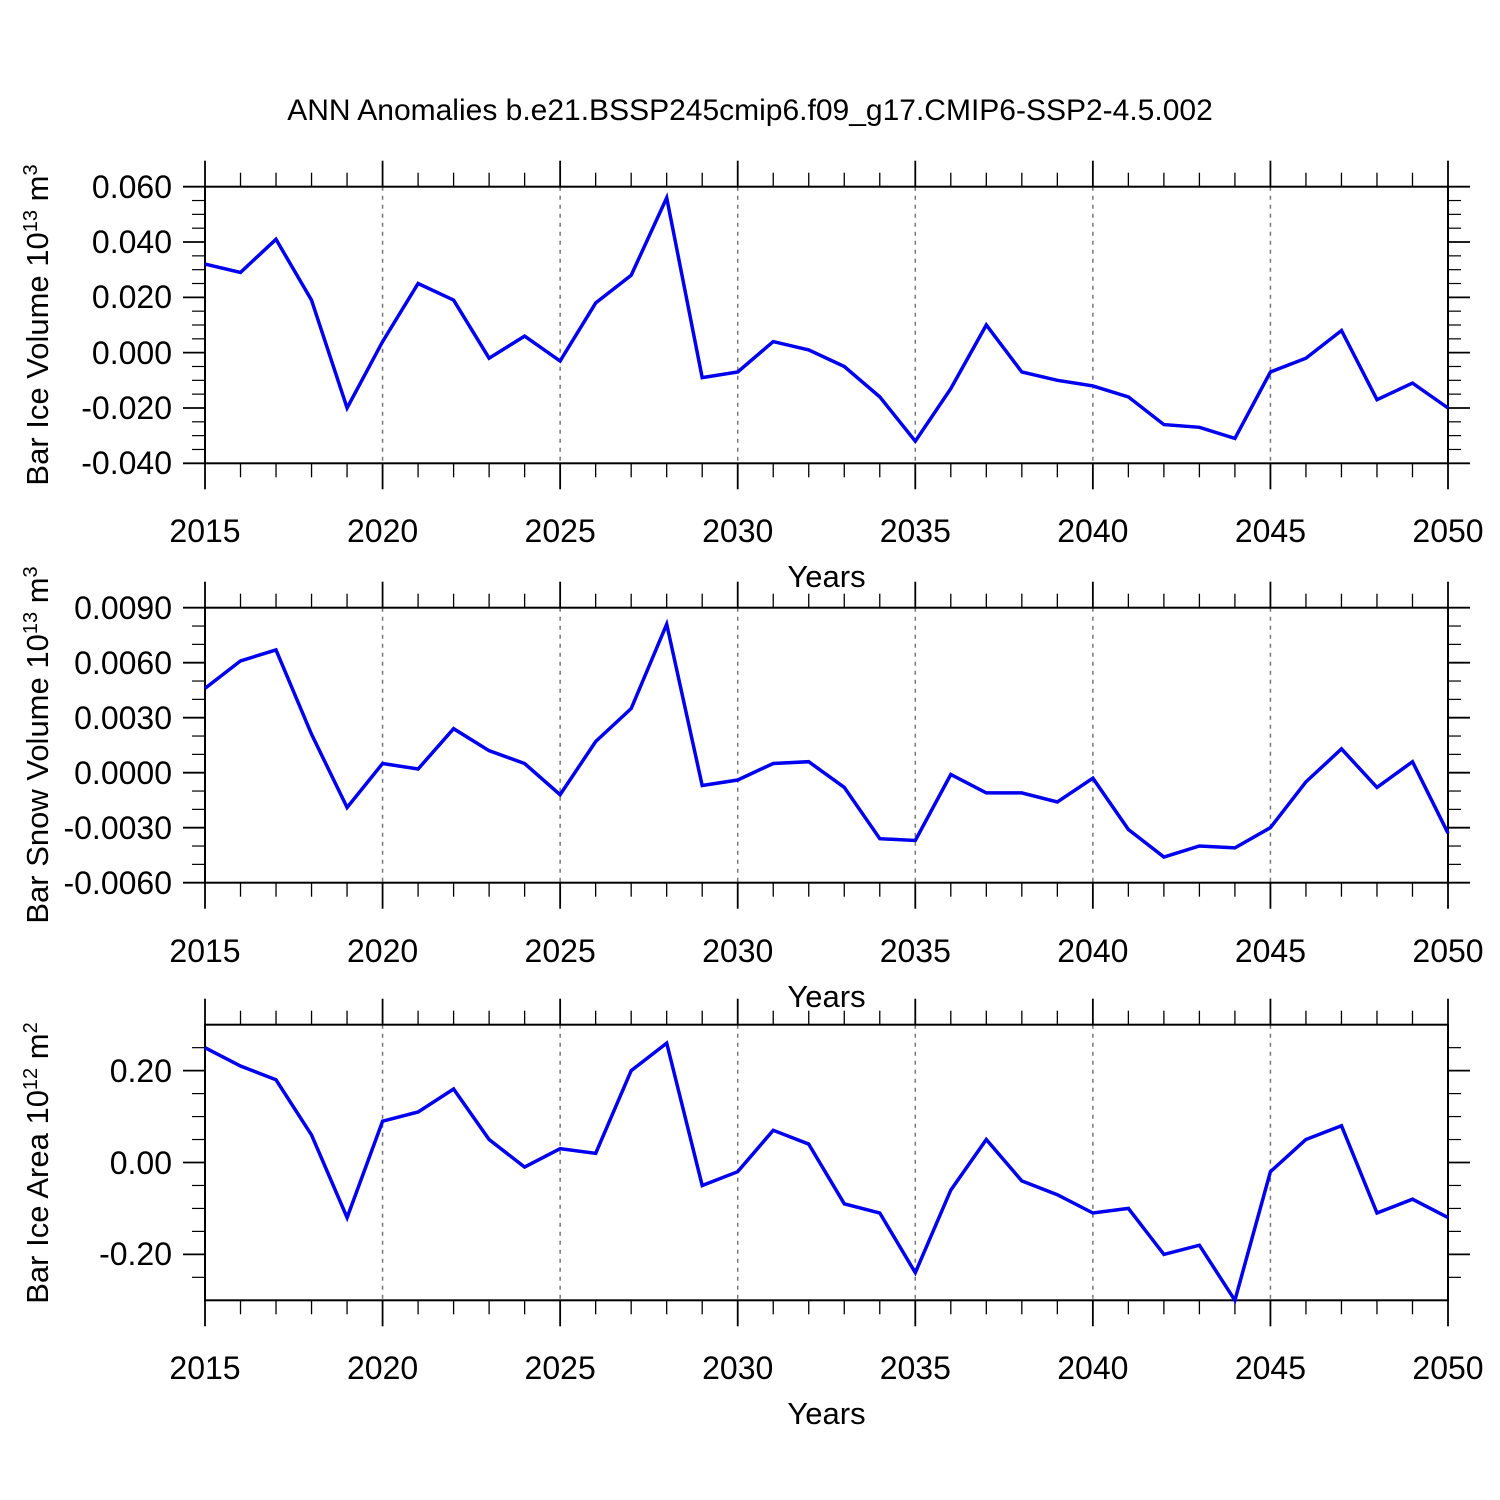 The image size is (1500, 1500). What do you see at coordinates (30, 1027) in the screenshot?
I see `y-axis-title-unit-exponent: 2` at bounding box center [30, 1027].